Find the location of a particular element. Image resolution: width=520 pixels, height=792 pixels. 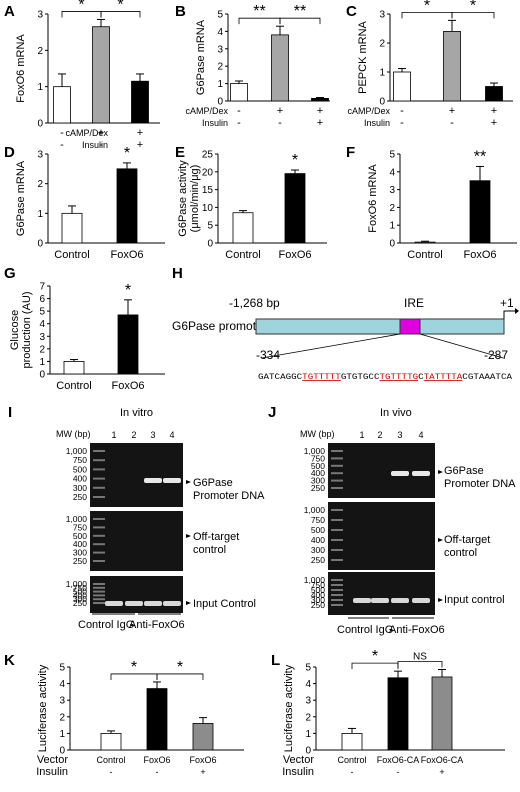

y-axis-label: Luciferase activity is located at coordinates (43, 708).